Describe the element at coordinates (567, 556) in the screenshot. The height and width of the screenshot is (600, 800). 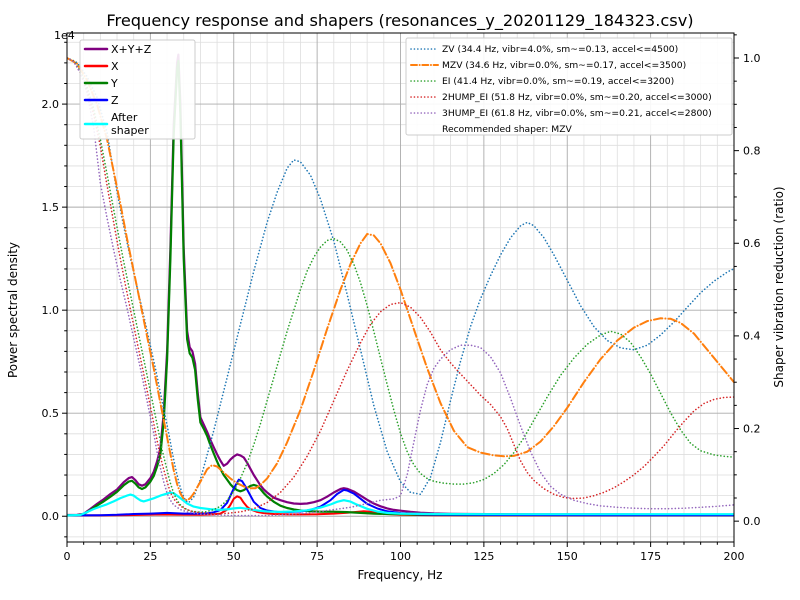
I see `x-tick-label: 150` at that location.